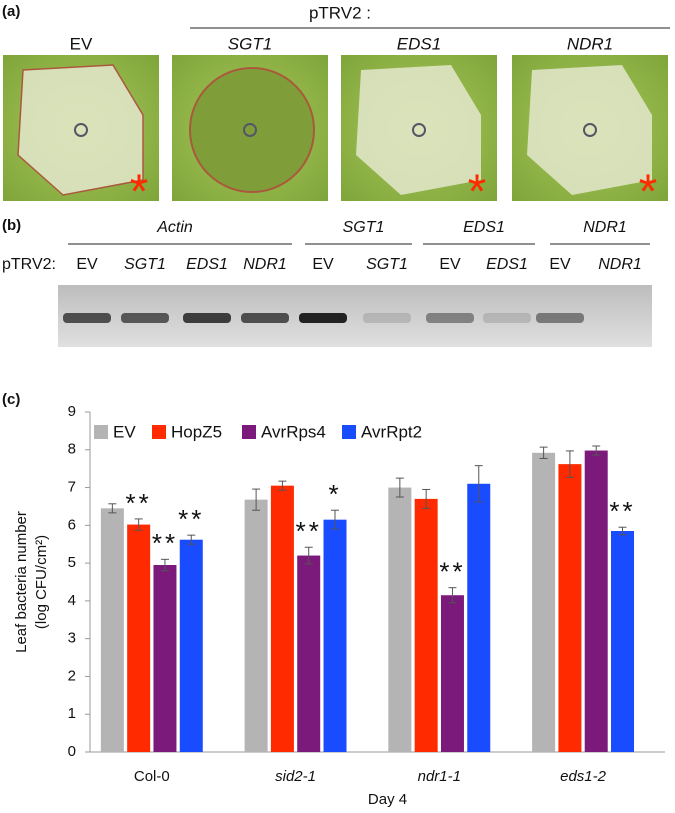  What do you see at coordinates (152, 776) in the screenshot?
I see `x-tick-label: Col-0` at bounding box center [152, 776].